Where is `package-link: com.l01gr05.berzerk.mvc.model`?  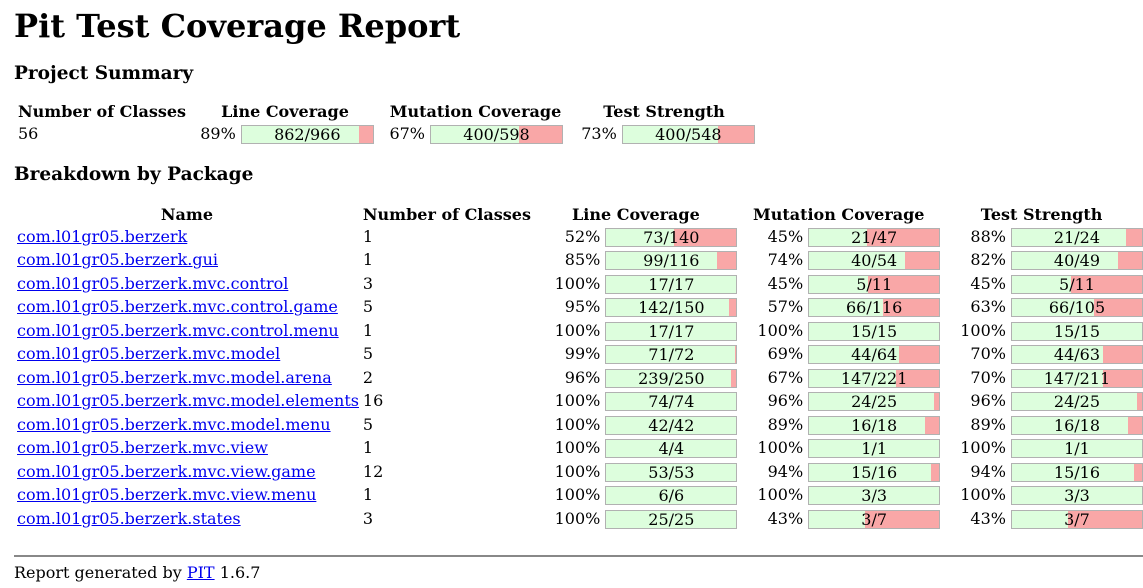 package-link: com.l01gr05.berzerk.mvc.model is located at coordinates (149, 354).